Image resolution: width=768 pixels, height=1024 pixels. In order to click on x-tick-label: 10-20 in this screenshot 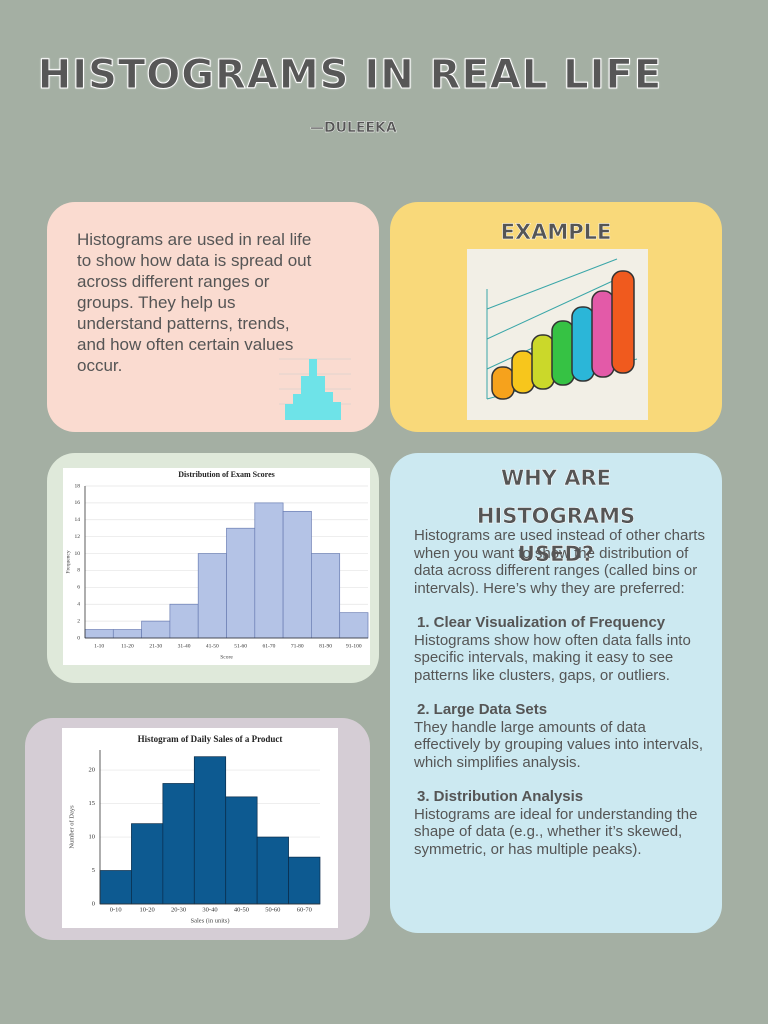, I will do `click(147, 909)`.